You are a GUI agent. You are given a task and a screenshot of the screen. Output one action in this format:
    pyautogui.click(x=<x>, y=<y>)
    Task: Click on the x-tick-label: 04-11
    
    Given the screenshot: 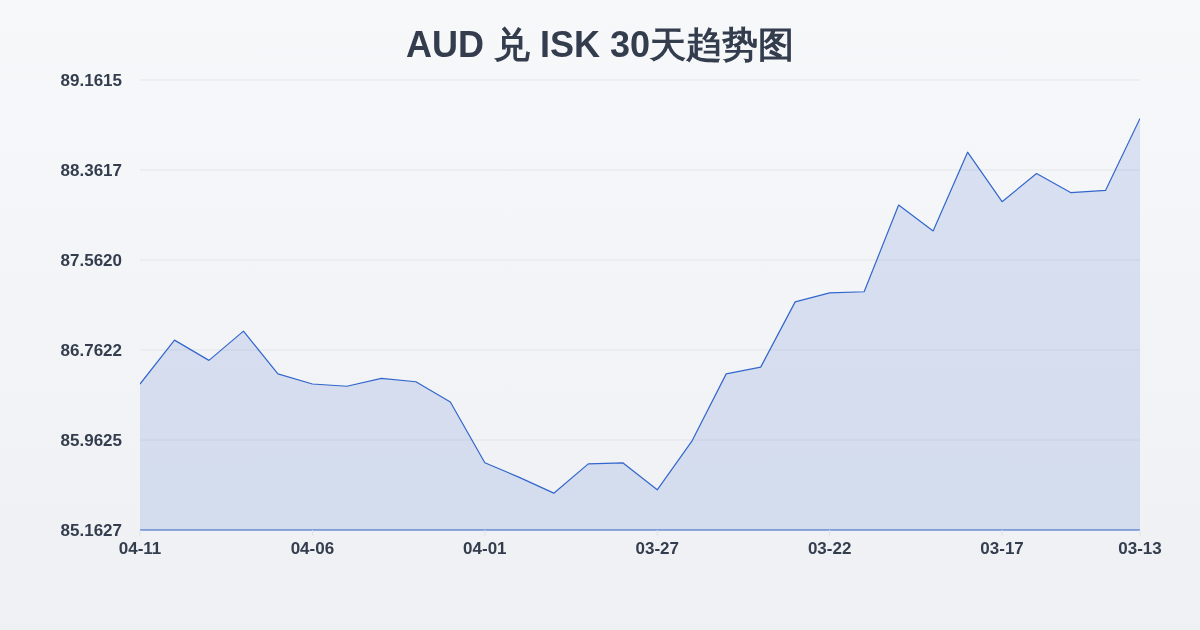 What is the action you would take?
    pyautogui.click(x=140, y=549)
    